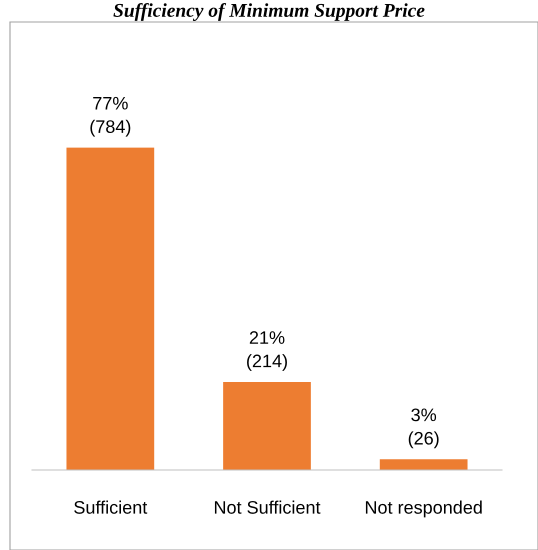  What do you see at coordinates (269, 12) in the screenshot?
I see `chart-title: Sufficiency of Minimum Support Price` at bounding box center [269, 12].